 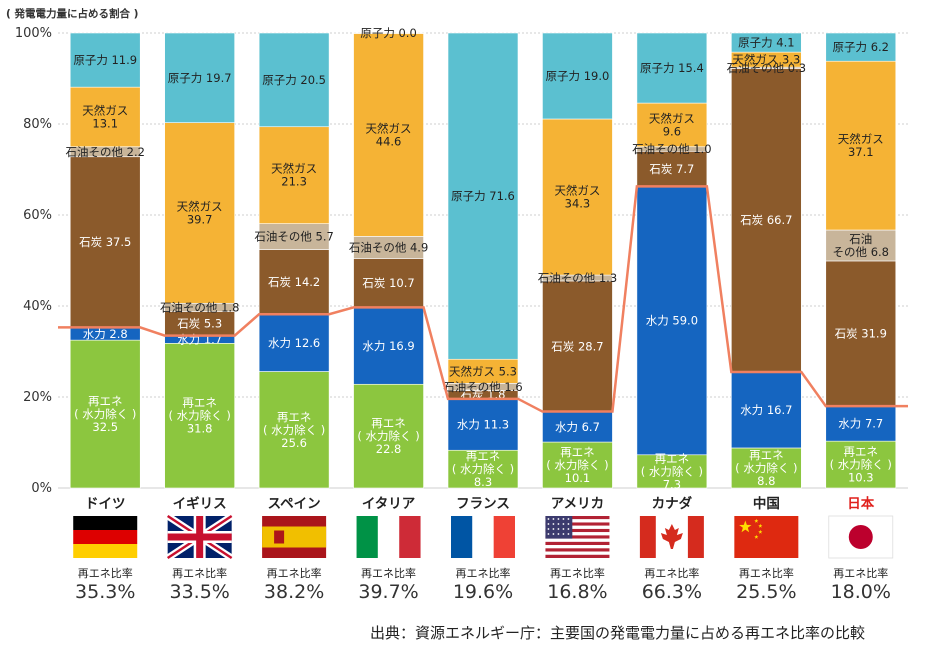 I want to click on segment-fr-gas, so click(x=483, y=371).